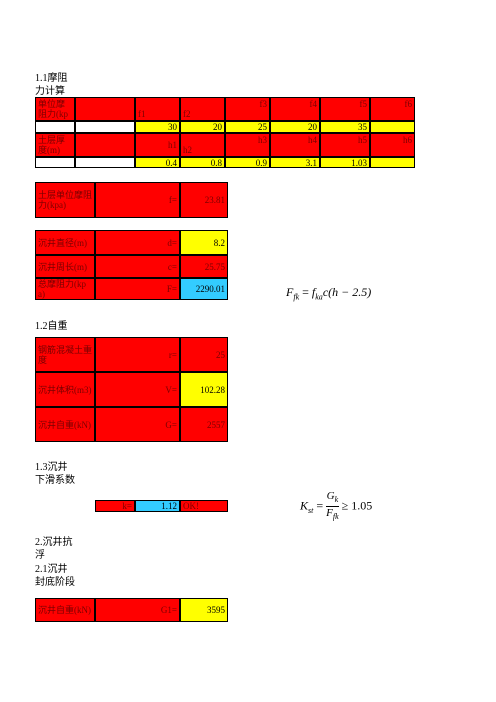 The image size is (496, 702). Describe the element at coordinates (347, 292) in the screenshot. I see `formula-part: c(h − 2.5)` at that location.